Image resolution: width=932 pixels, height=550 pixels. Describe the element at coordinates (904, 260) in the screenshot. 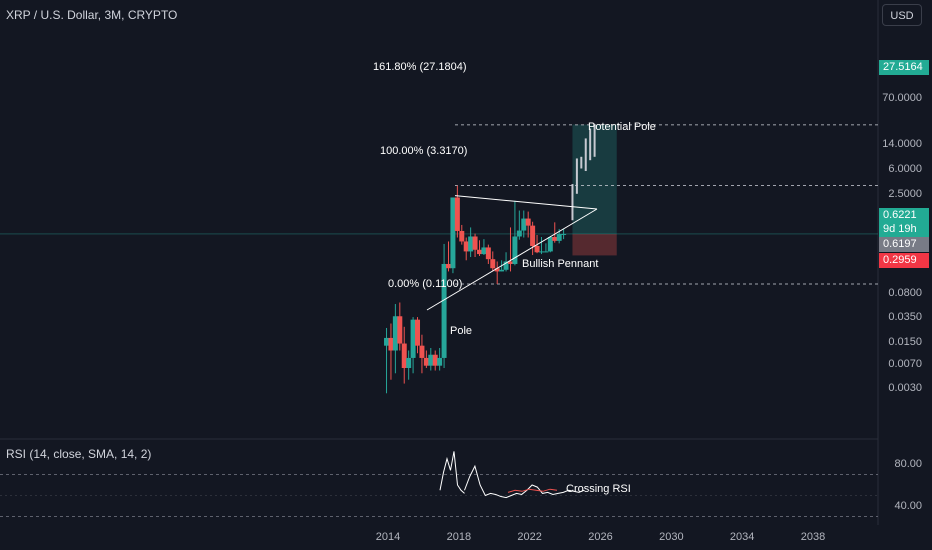

I see `stop-price-tag: 0.2959` at that location.